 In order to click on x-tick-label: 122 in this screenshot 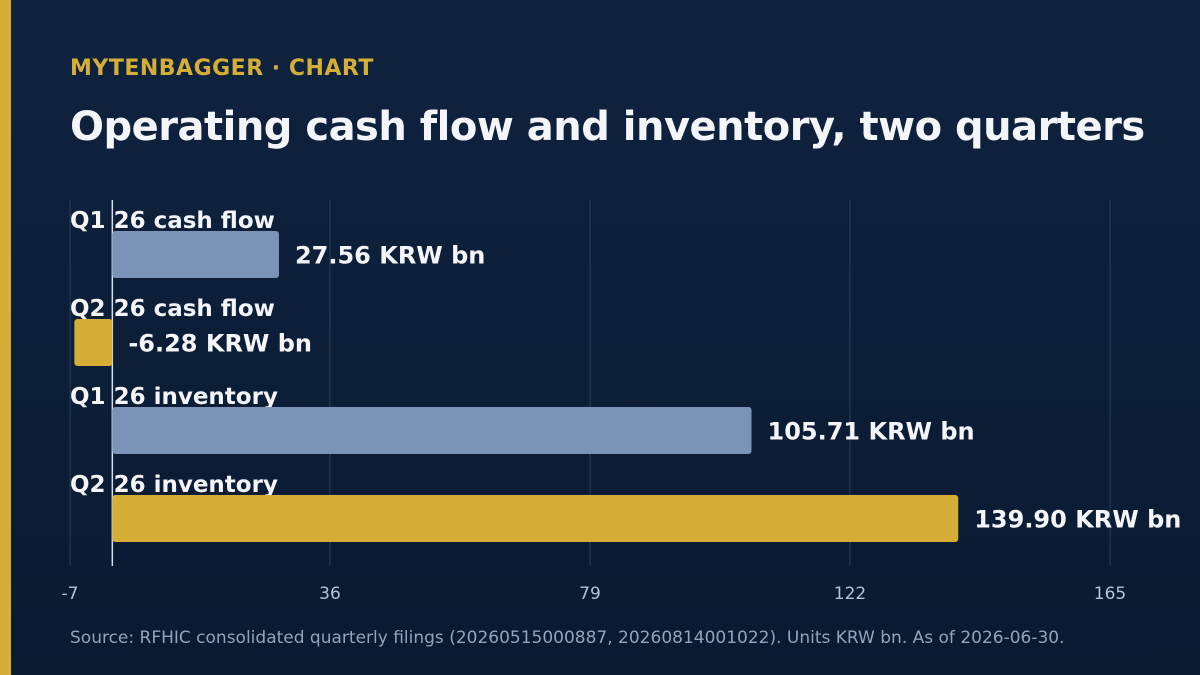, I will do `click(850, 594)`.